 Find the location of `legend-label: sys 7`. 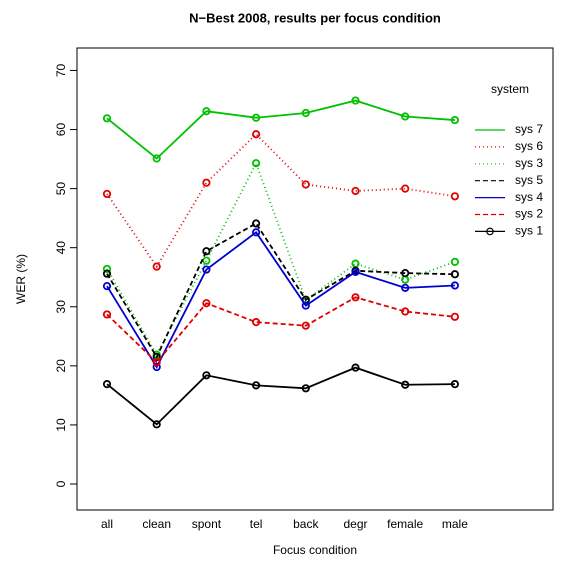

legend-label: sys 7 is located at coordinates (529, 129).